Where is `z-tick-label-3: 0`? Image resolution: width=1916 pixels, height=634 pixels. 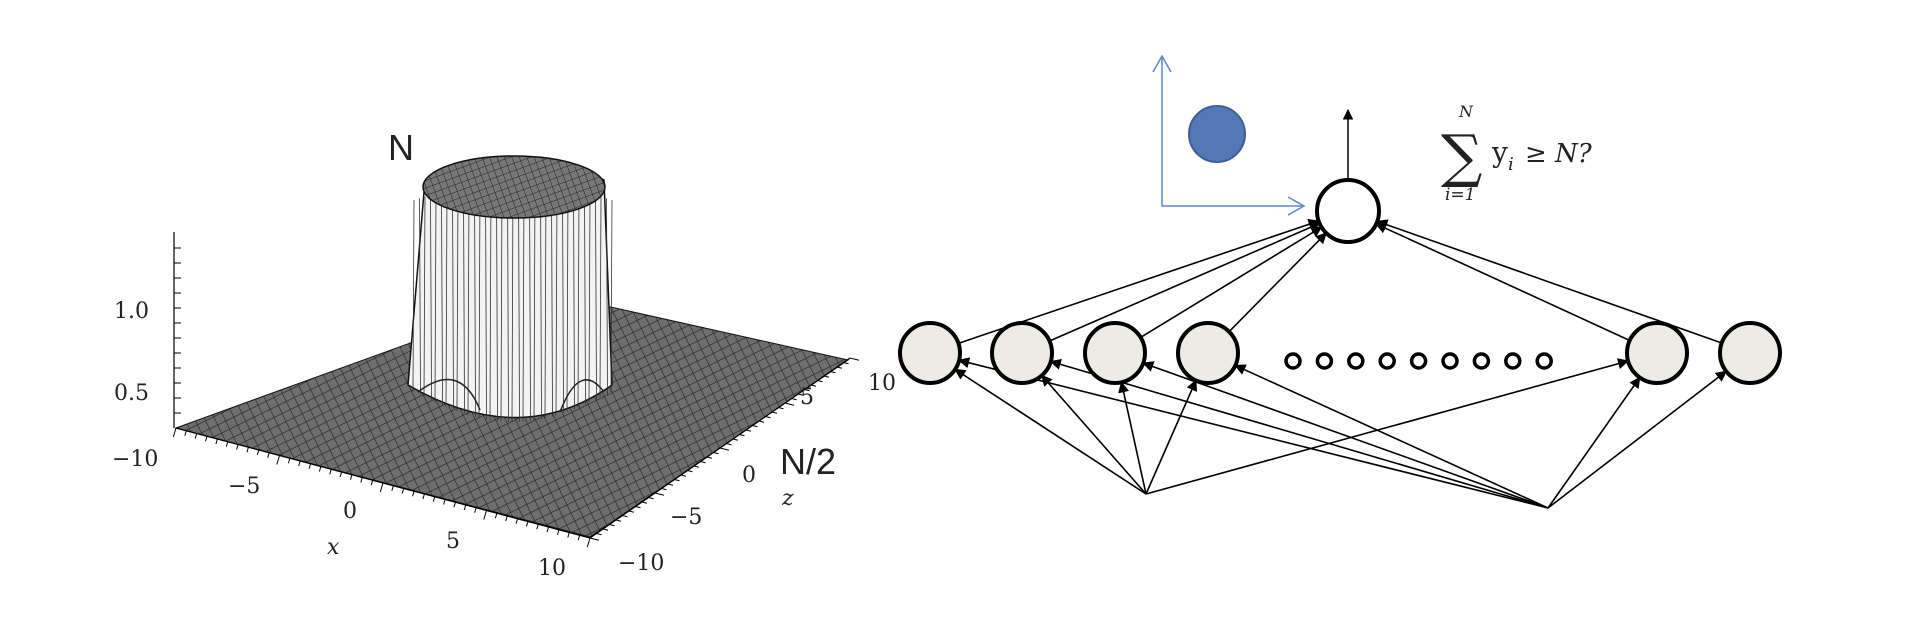
z-tick-label-3: 0 is located at coordinates (749, 475).